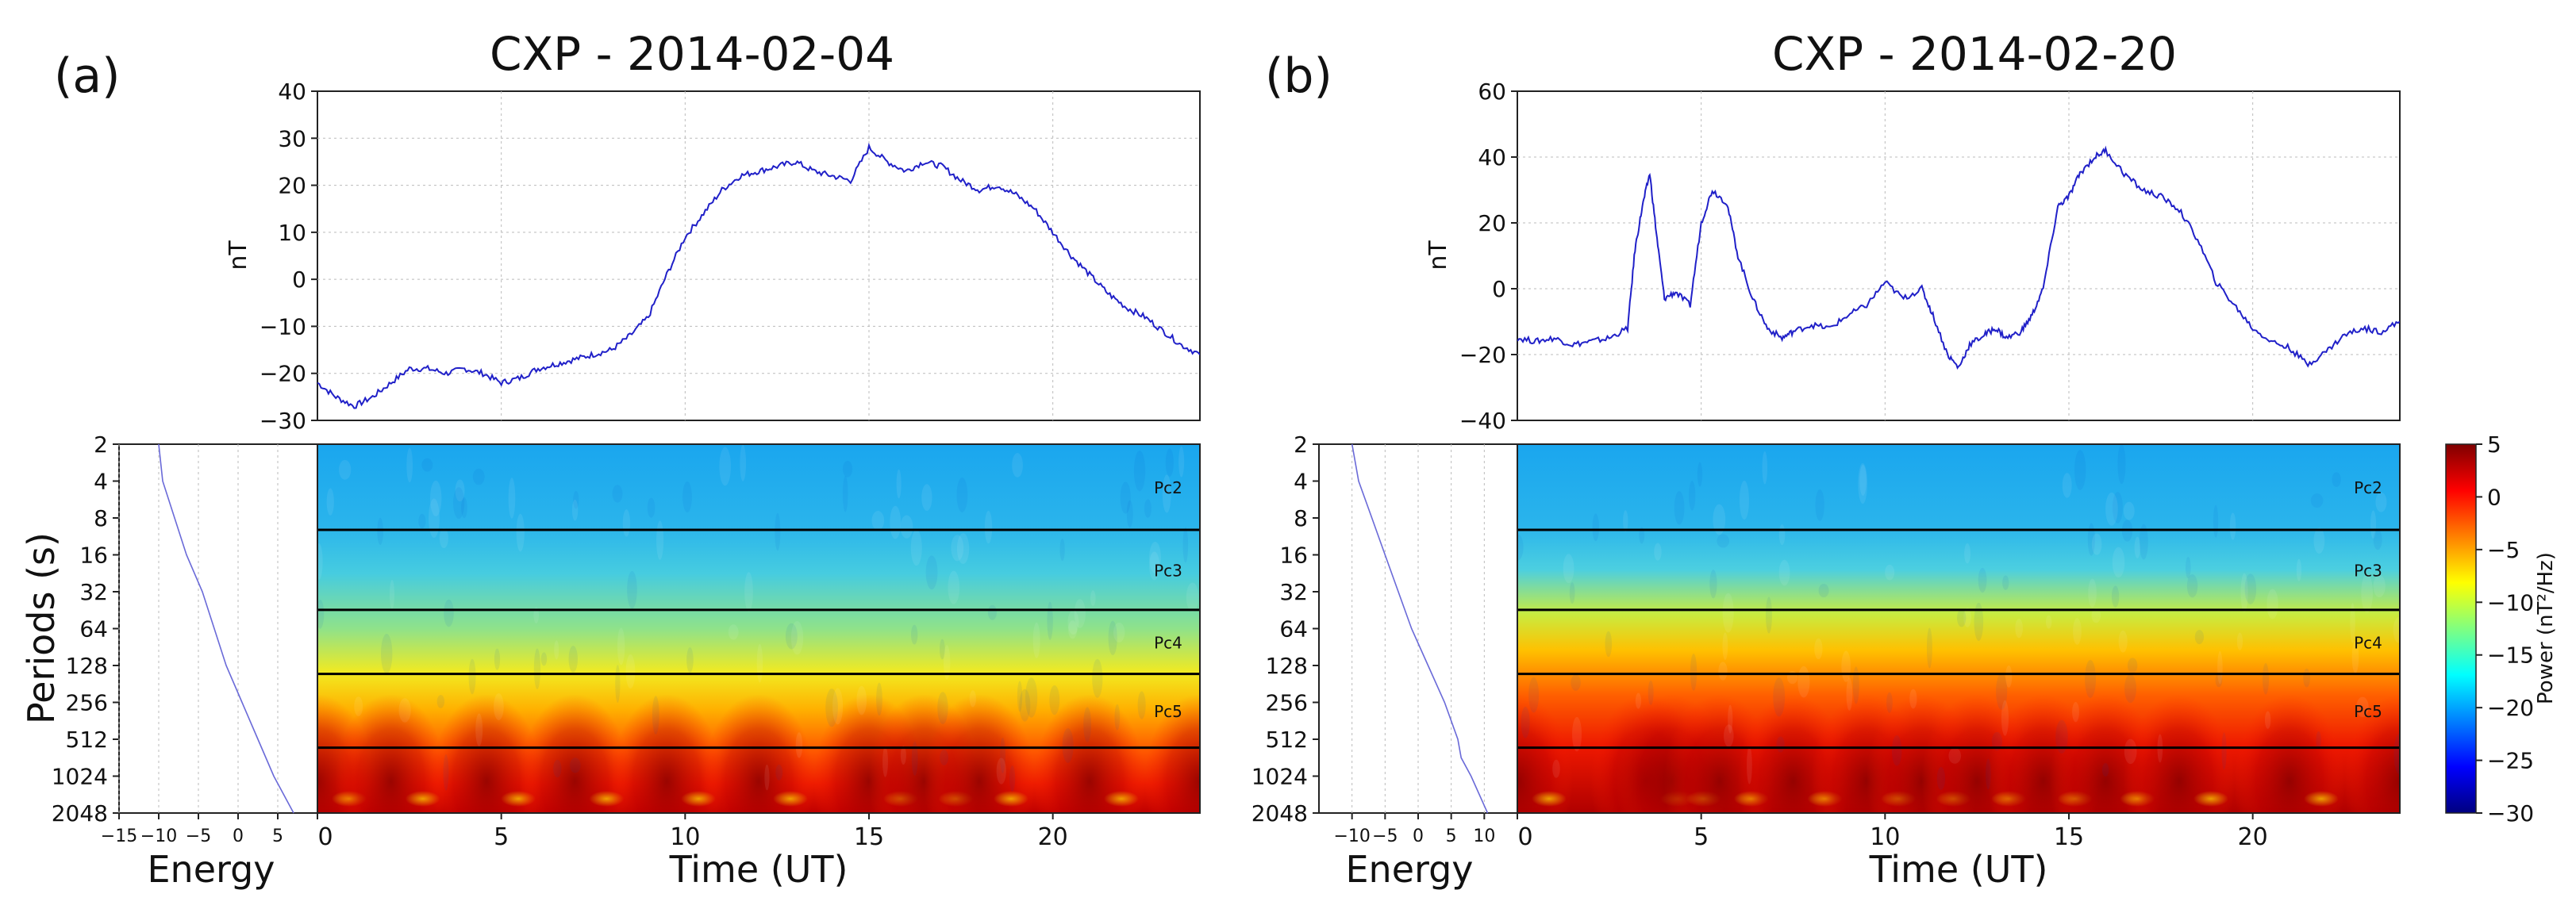 This screenshot has height=909, width=2576. Describe the element at coordinates (2069, 837) in the screenshot. I see `time-tick-label: 15` at that location.